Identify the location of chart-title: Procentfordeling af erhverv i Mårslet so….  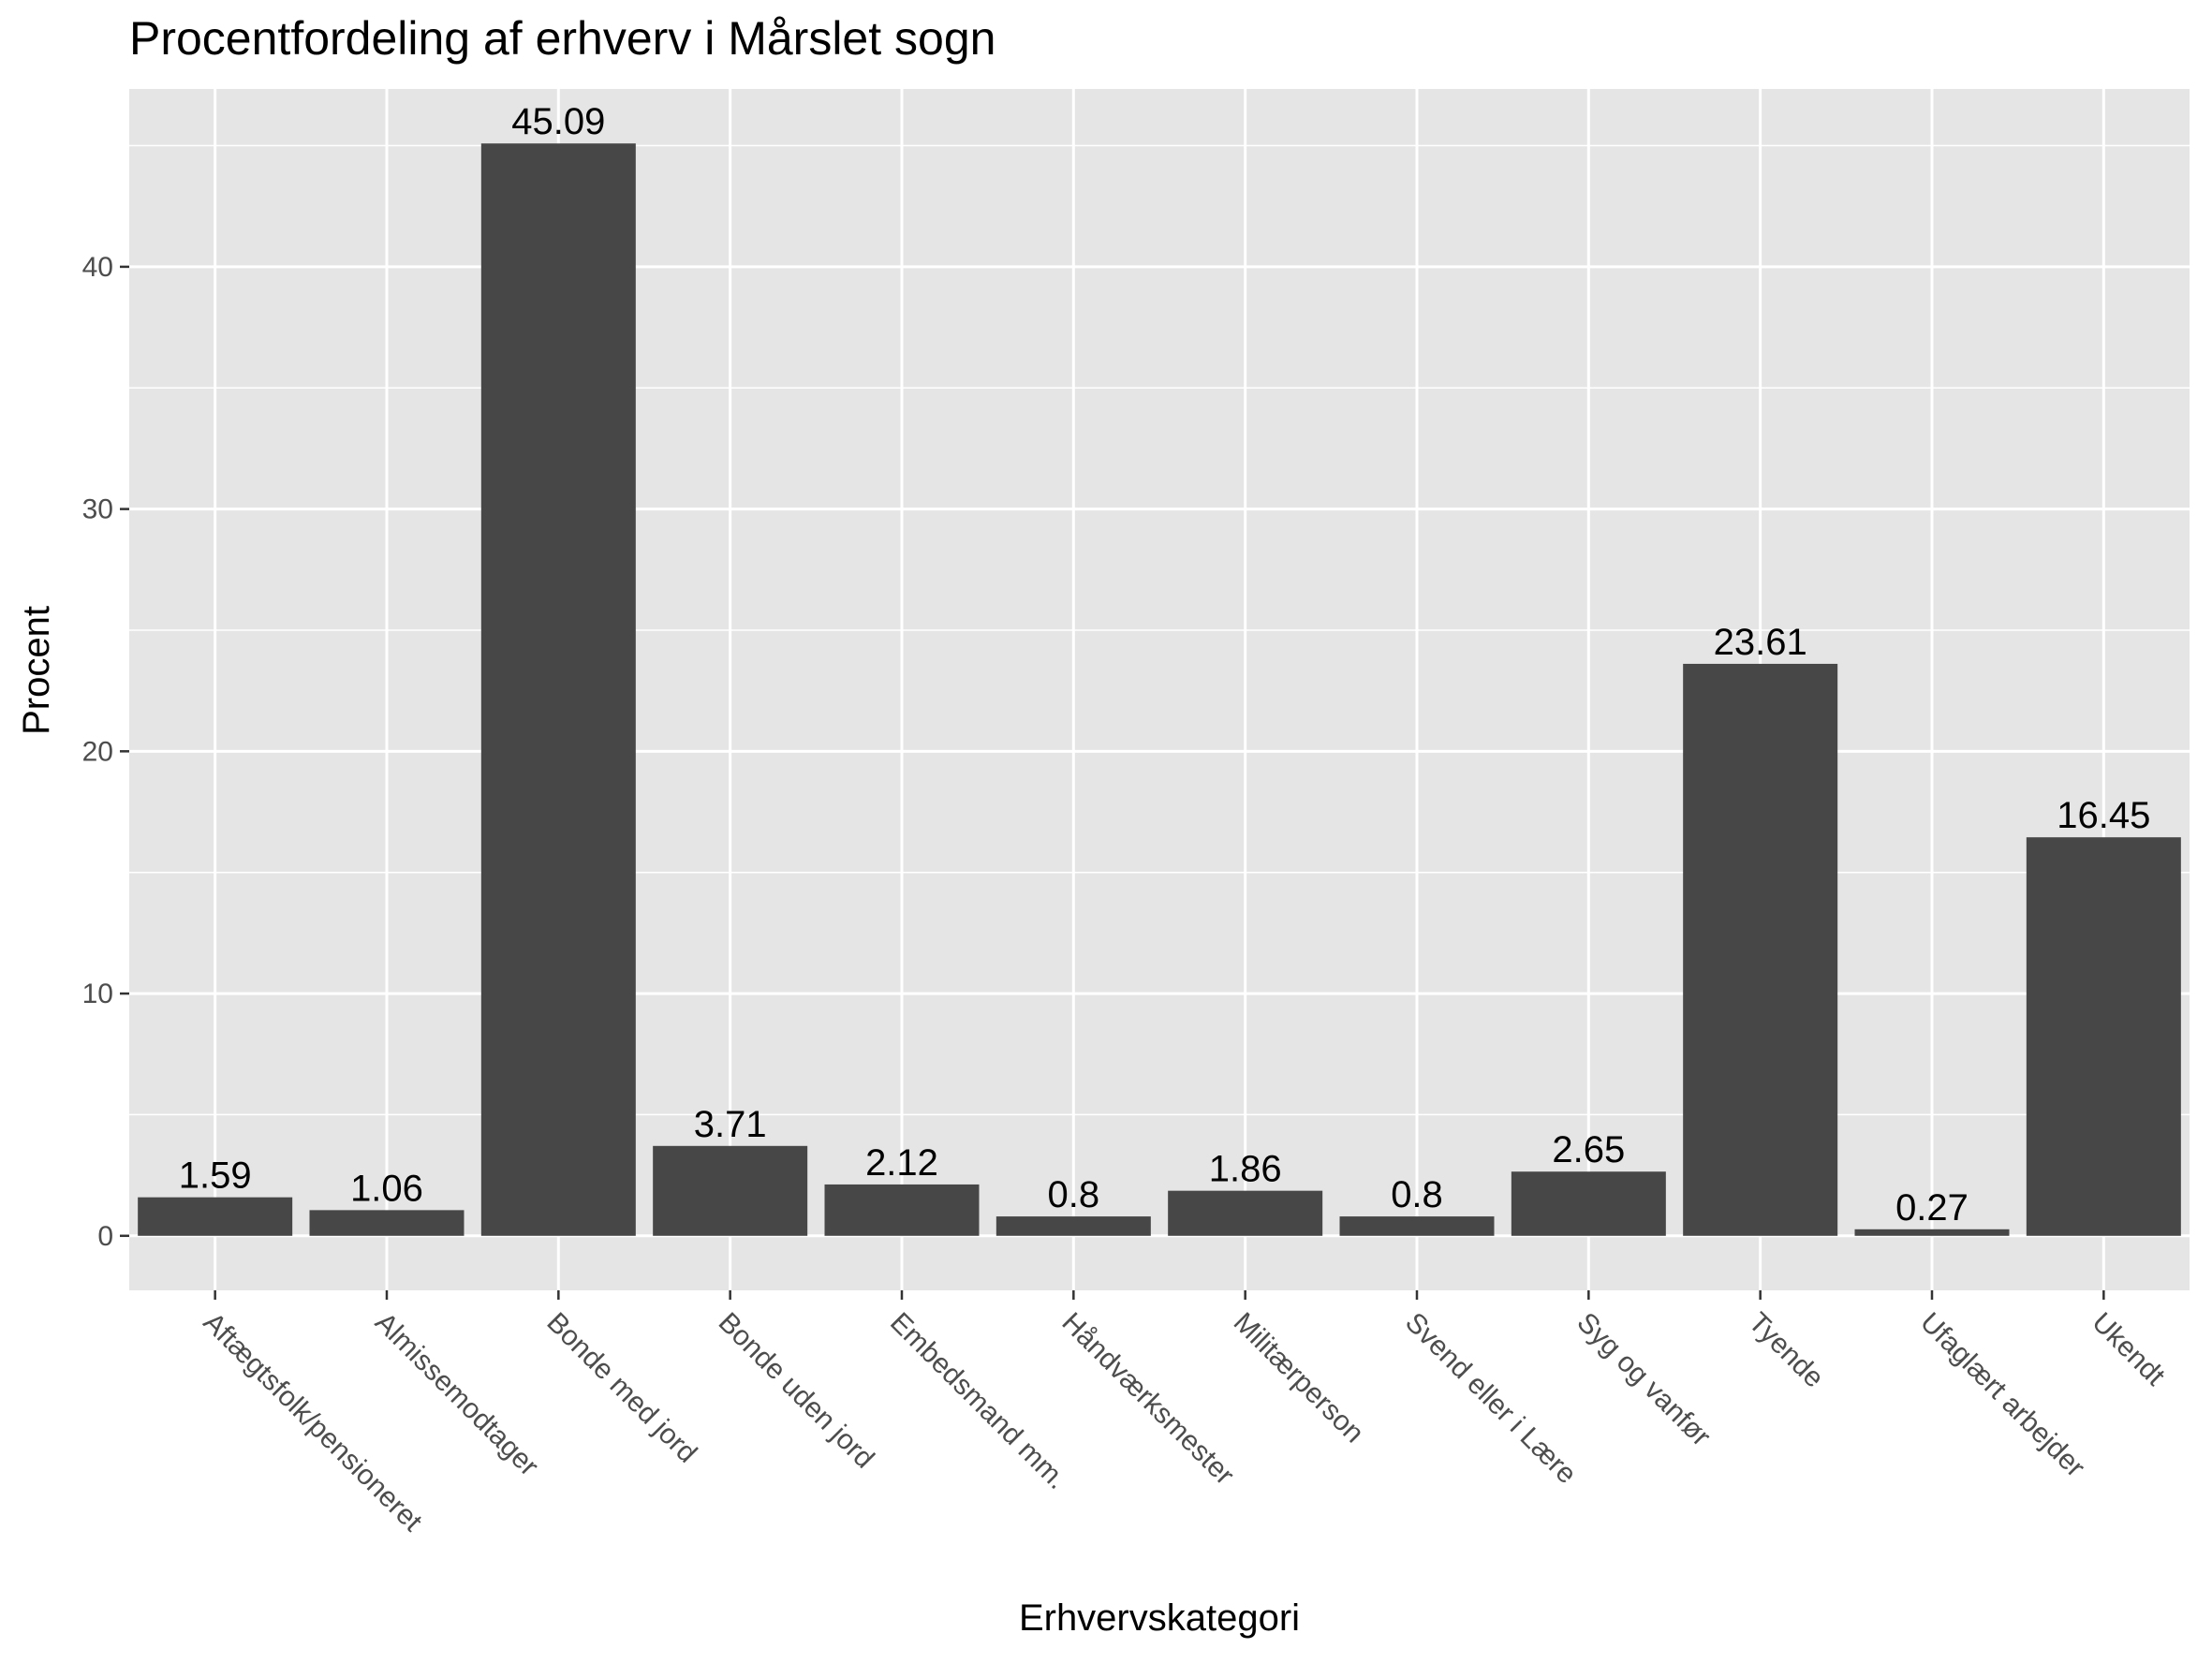
(562, 38).